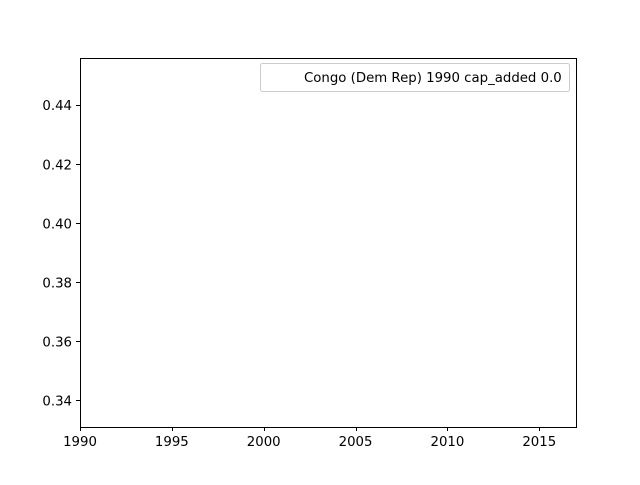 The image size is (640, 485). I want to click on y-axis: 0.34 0.36 0.38 0.40 0.42 0.44, so click(61, 254).